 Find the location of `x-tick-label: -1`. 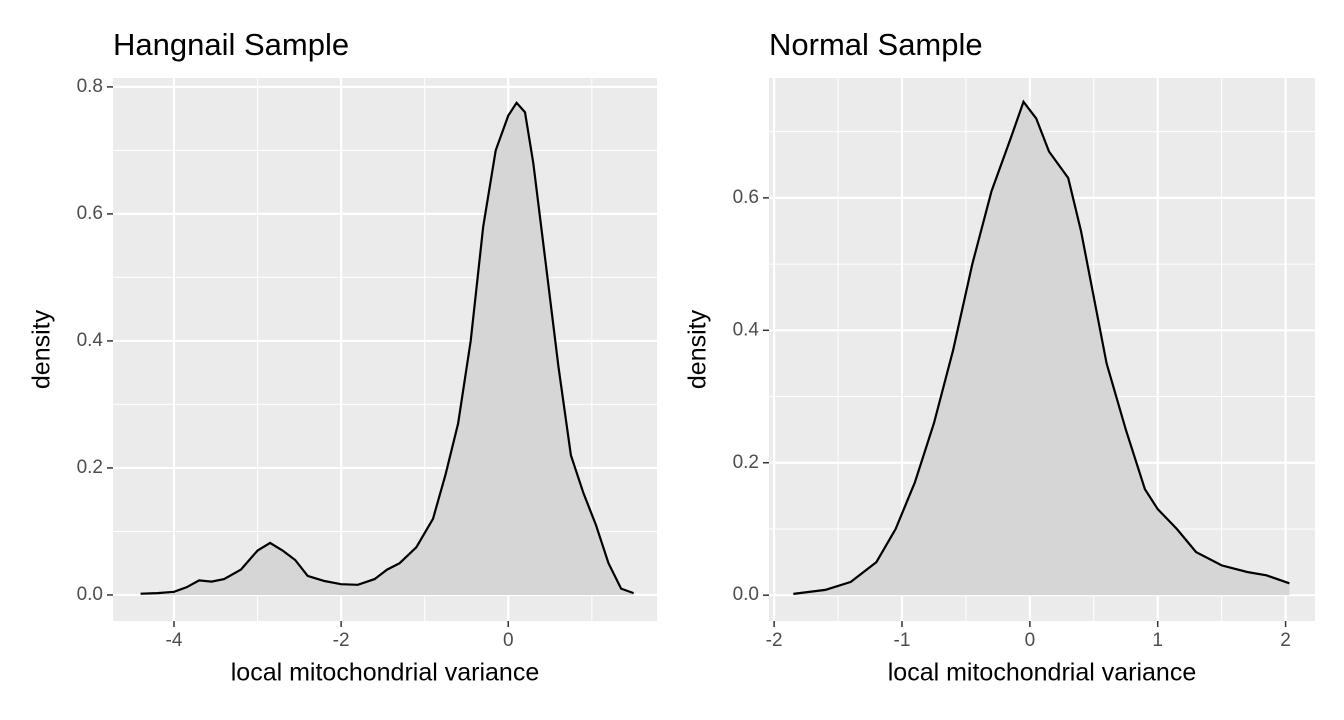

x-tick-label: -1 is located at coordinates (902, 640).